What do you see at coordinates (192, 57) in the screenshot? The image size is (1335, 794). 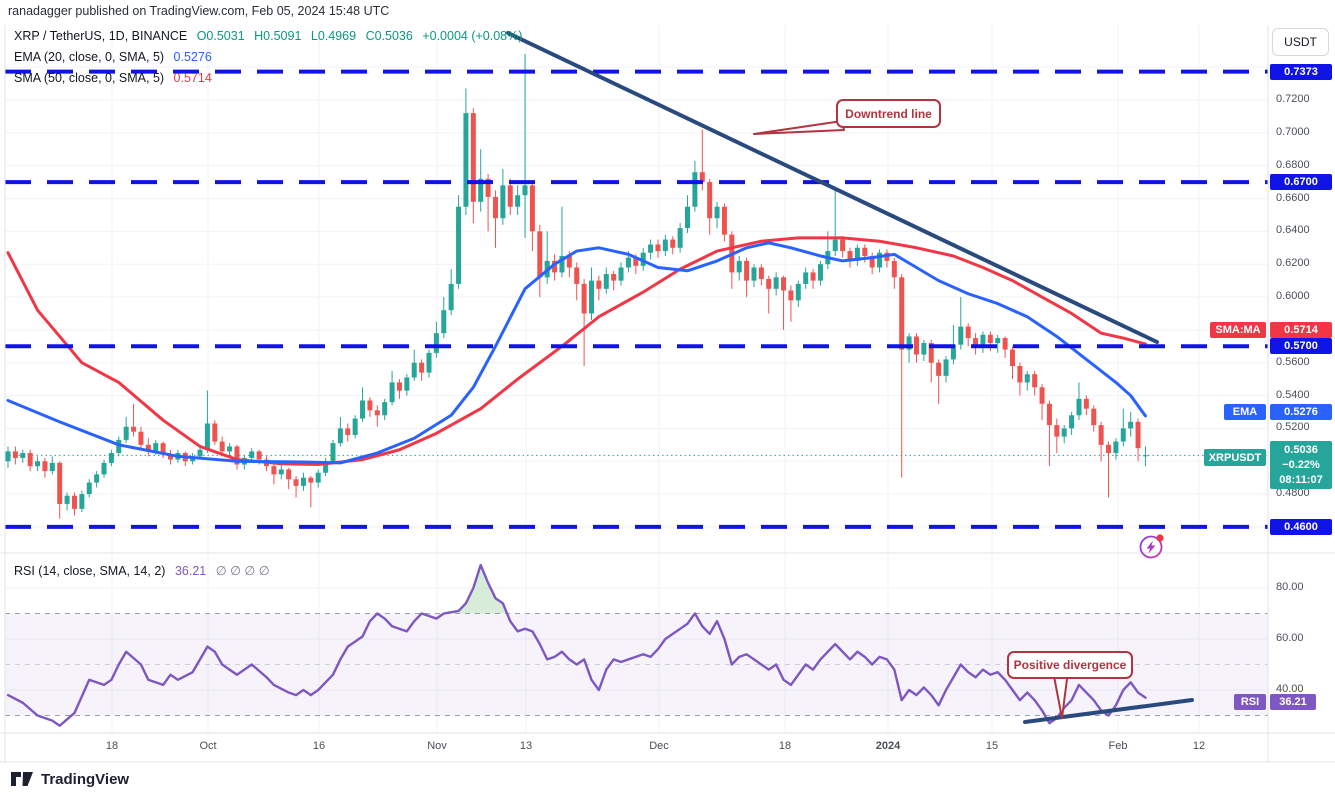 I see `ema-value: 0.5276` at bounding box center [192, 57].